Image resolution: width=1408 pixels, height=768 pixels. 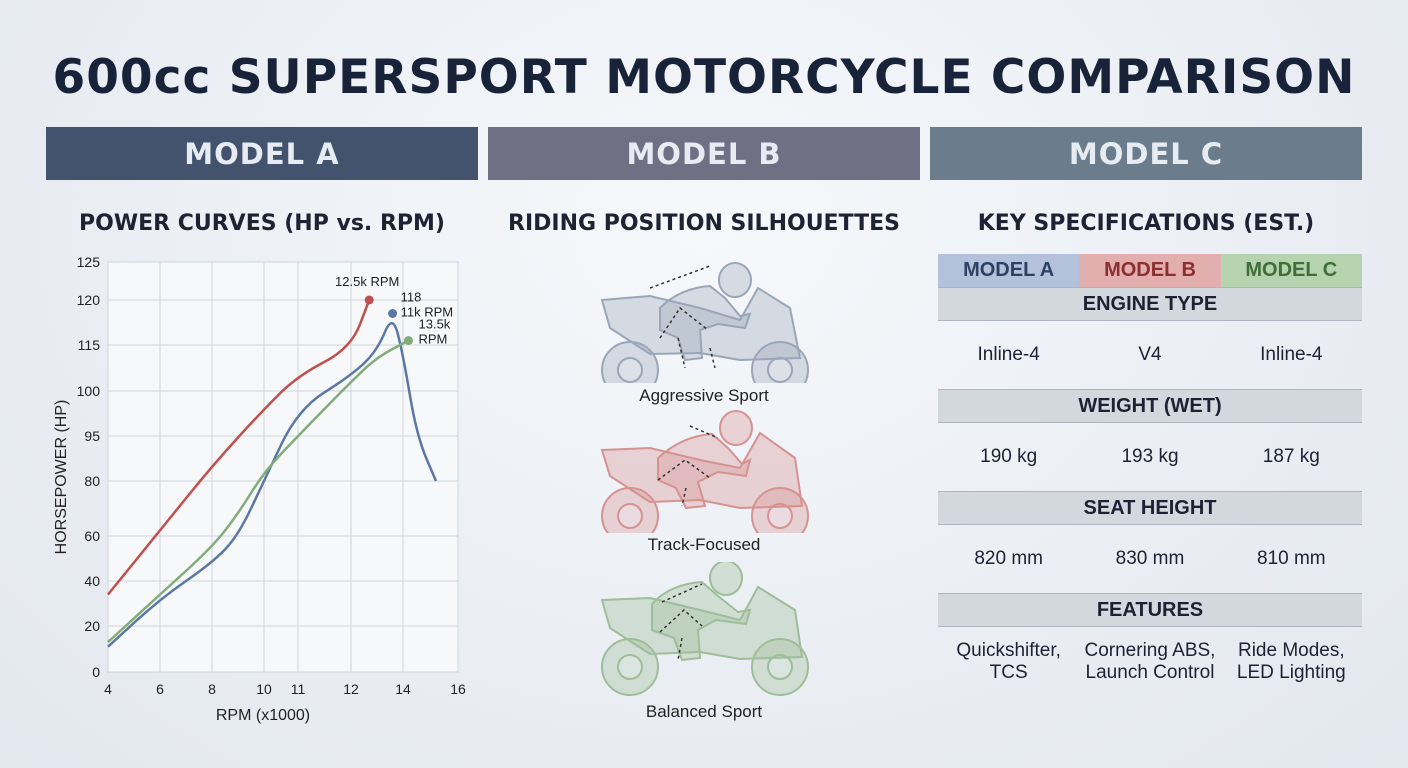 What do you see at coordinates (704, 77) in the screenshot?
I see `page-title: 600cc SUPERSPORT MOTORCYCLE COMPARISON` at bounding box center [704, 77].